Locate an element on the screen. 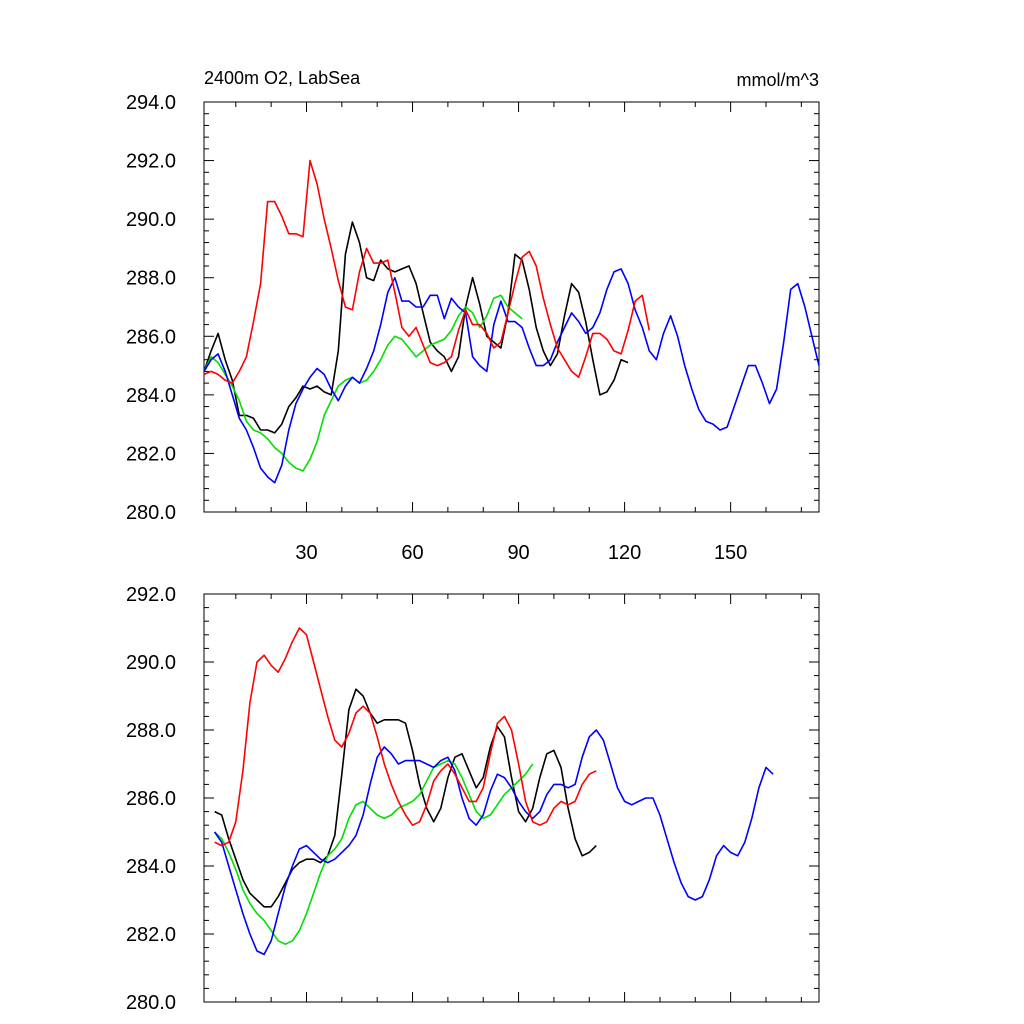 The width and height of the screenshot is (1024, 1024). y-tick-label: 294.0 is located at coordinates (151, 103).